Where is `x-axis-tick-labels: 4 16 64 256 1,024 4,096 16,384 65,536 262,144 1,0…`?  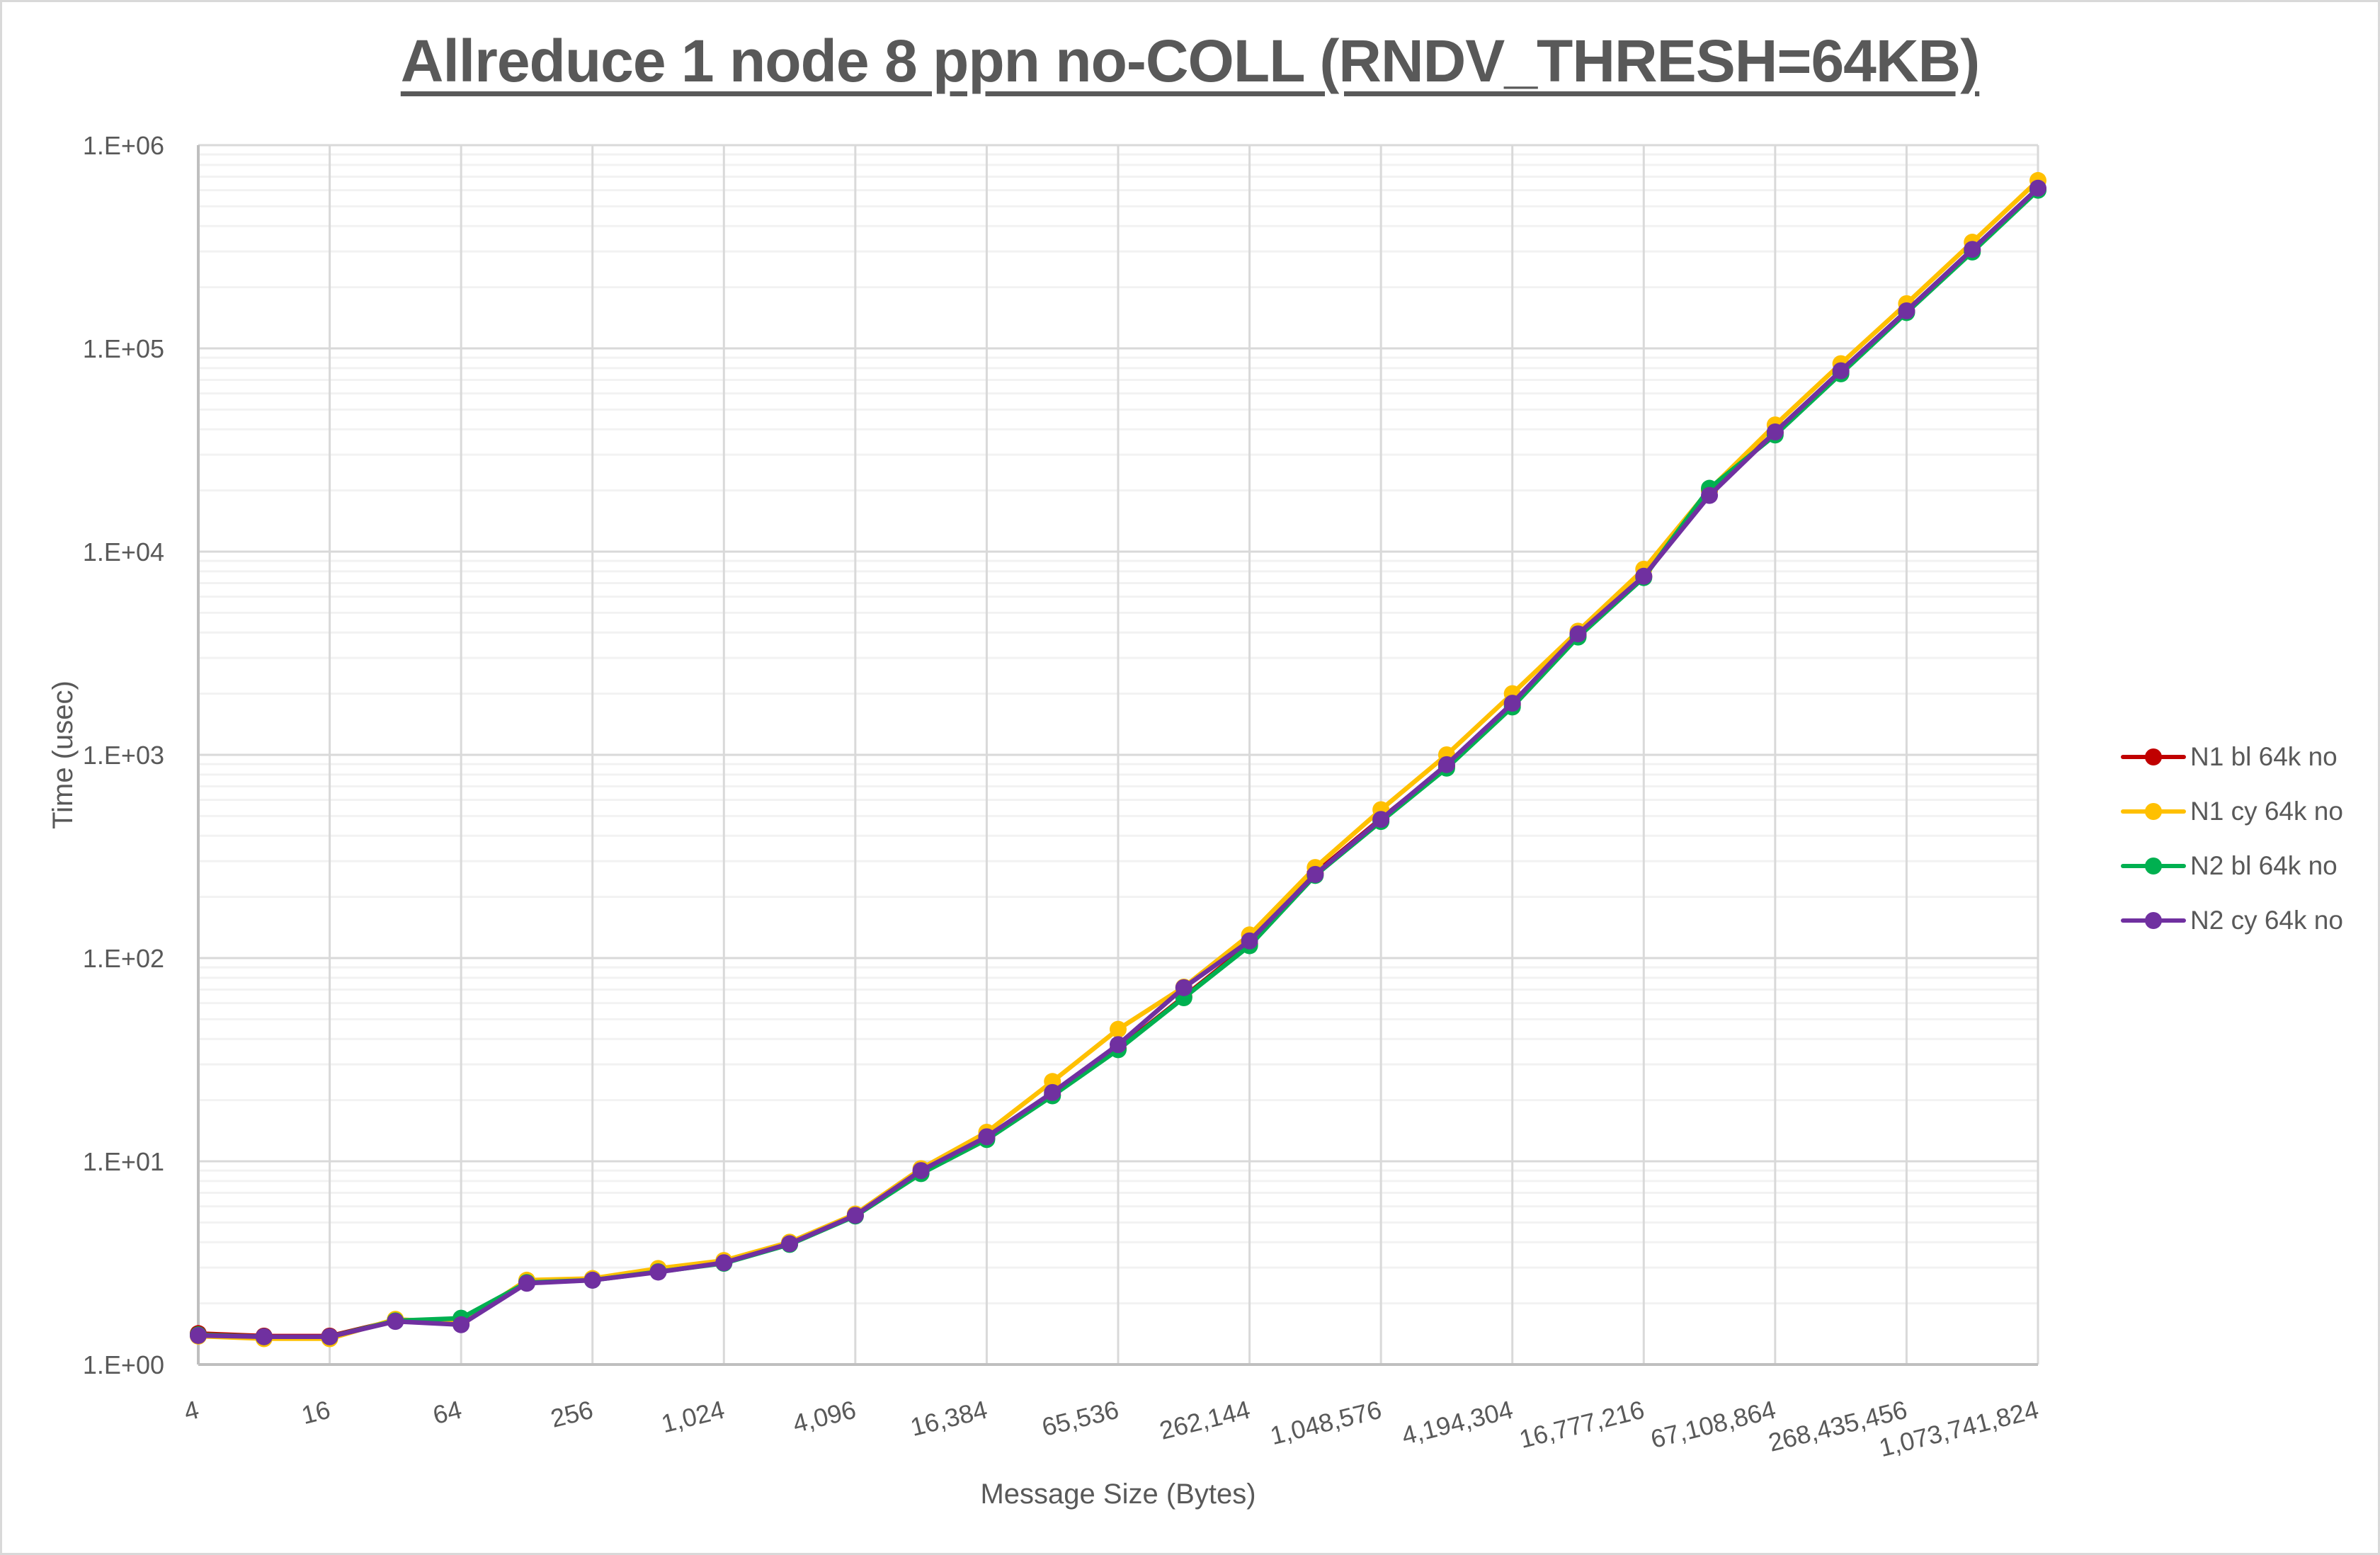 x-axis-tick-labels: 4 16 64 256 1,024 4,096 16,384 65,536 262,144 1,0… is located at coordinates (1111, 1428).